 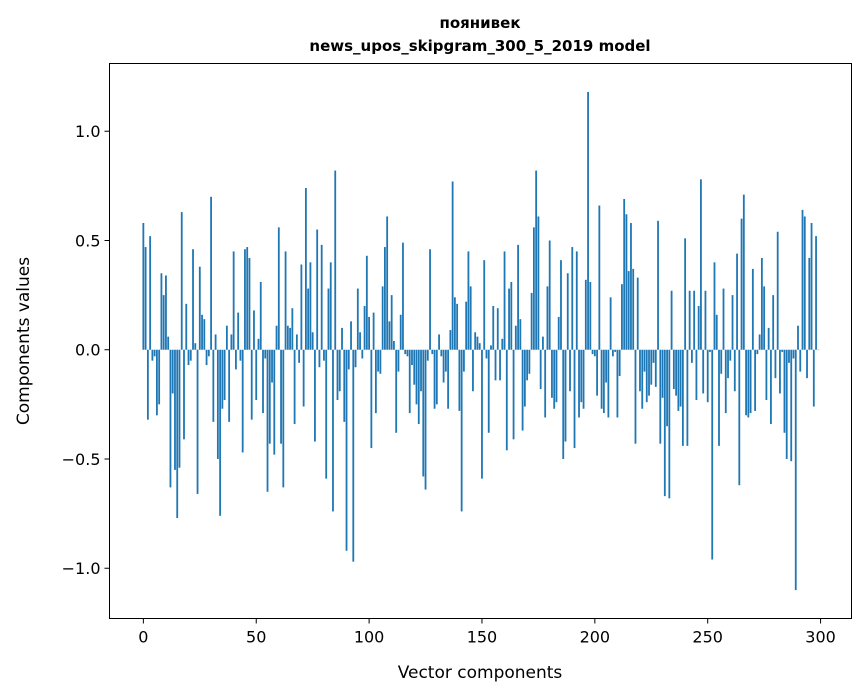 I want to click on y-tick-label: 0.5, so click(x=87, y=240).